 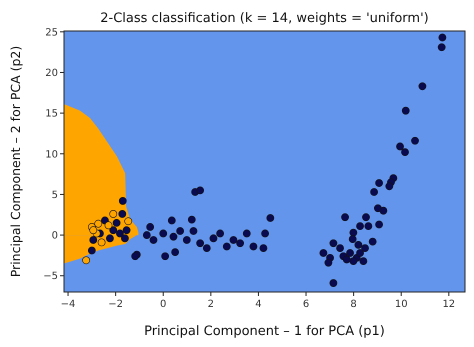 I want to click on x-tick-label: 12, so click(x=449, y=304).